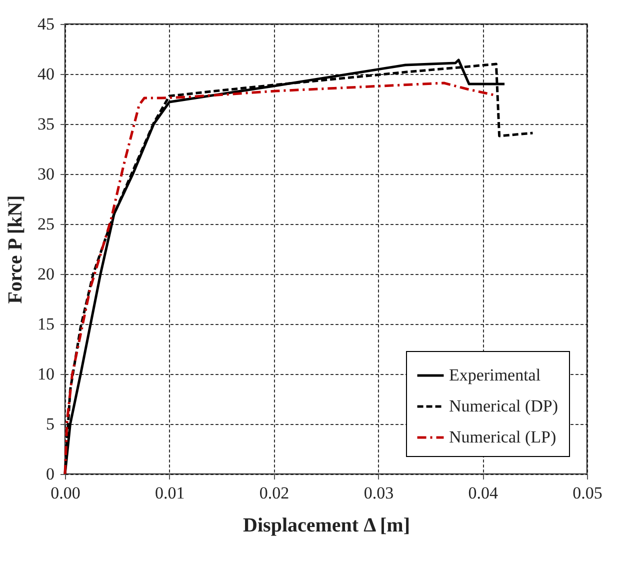 This screenshot has height=581, width=628. Describe the element at coordinates (50, 424) in the screenshot. I see `y-tick-label: 5` at that location.